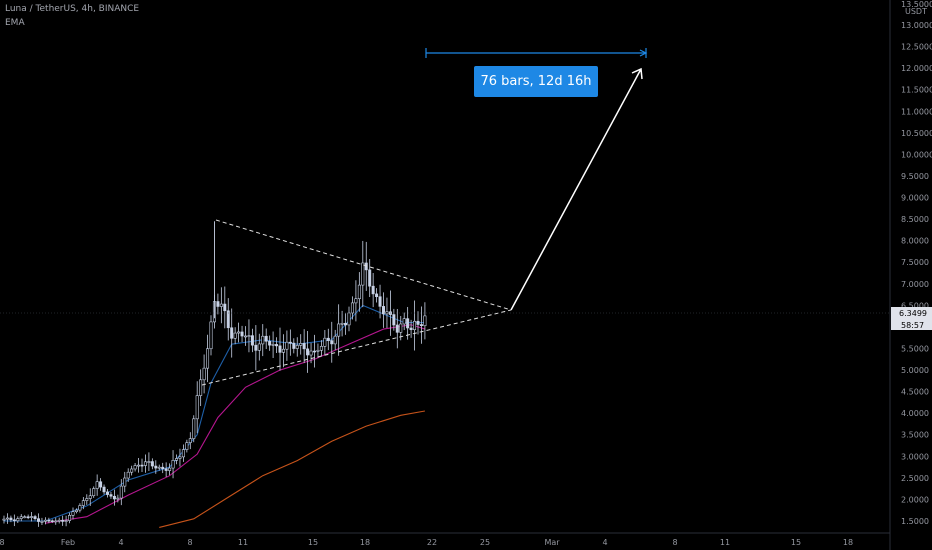 This screenshot has height=550, width=932. What do you see at coordinates (356, 347) in the screenshot?
I see `triangle-lower-line` at bounding box center [356, 347].